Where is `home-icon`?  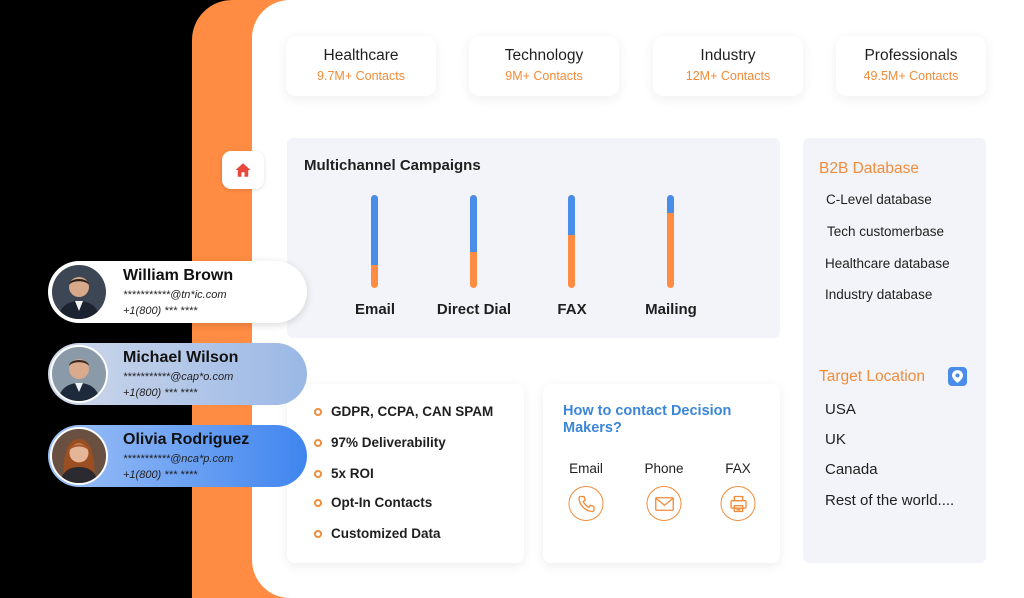 home-icon is located at coordinates (243, 170).